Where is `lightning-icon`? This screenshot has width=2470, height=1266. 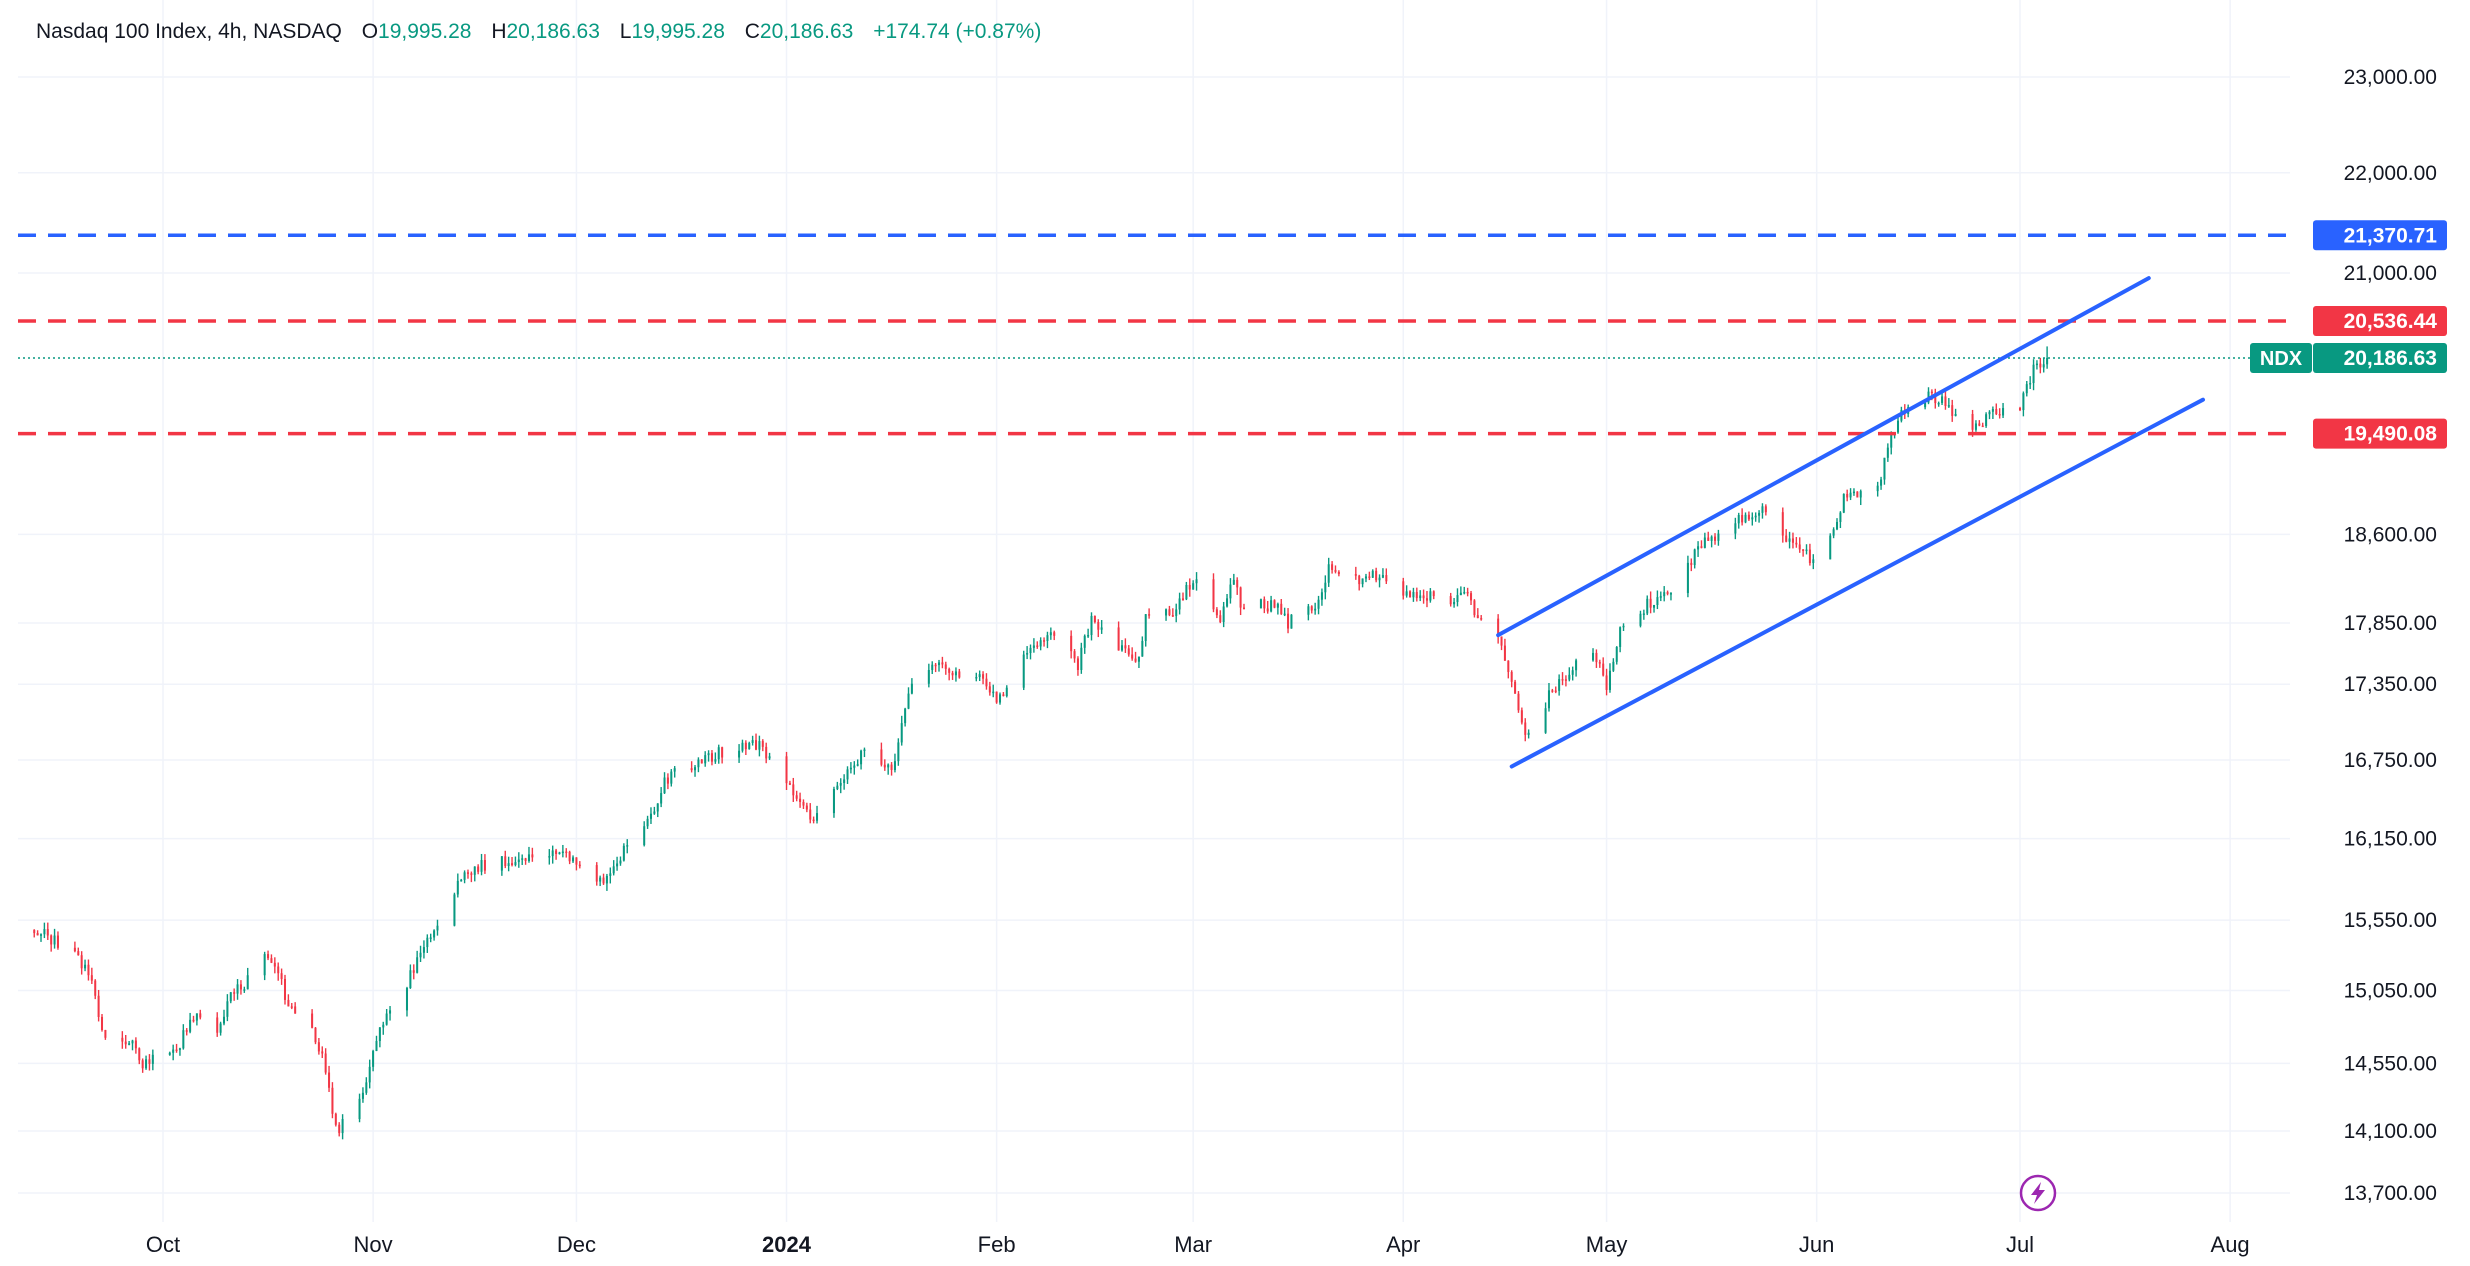 lightning-icon is located at coordinates (2038, 1193).